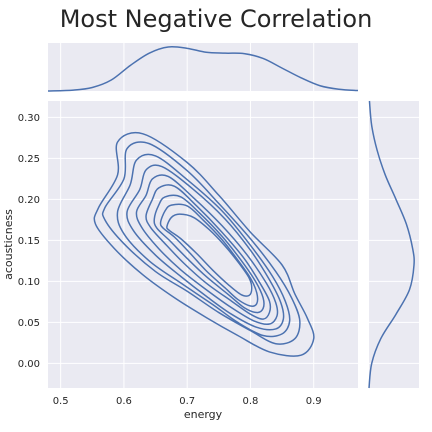  I want to click on y-tick-label: 0.05, so click(29, 323).